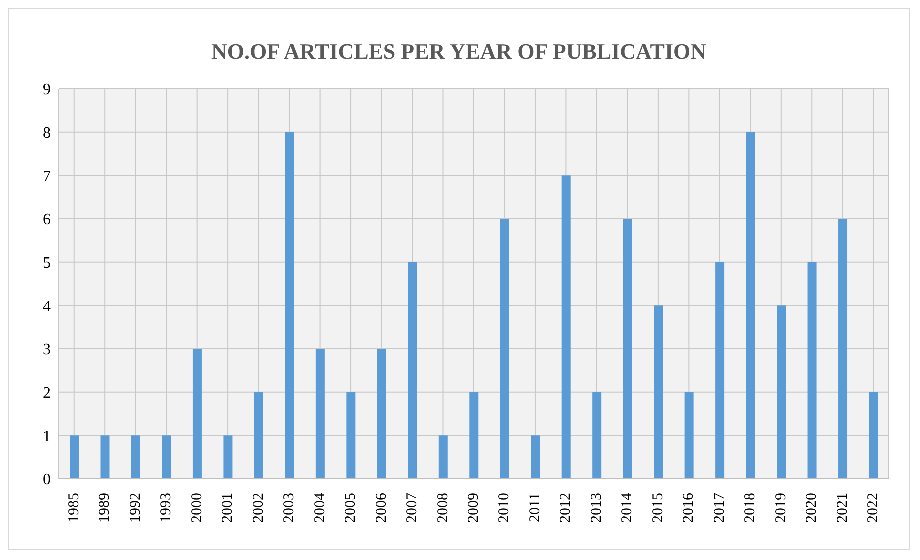 Image resolution: width=920 pixels, height=560 pixels. I want to click on x-tick-label: 2021, so click(842, 508).